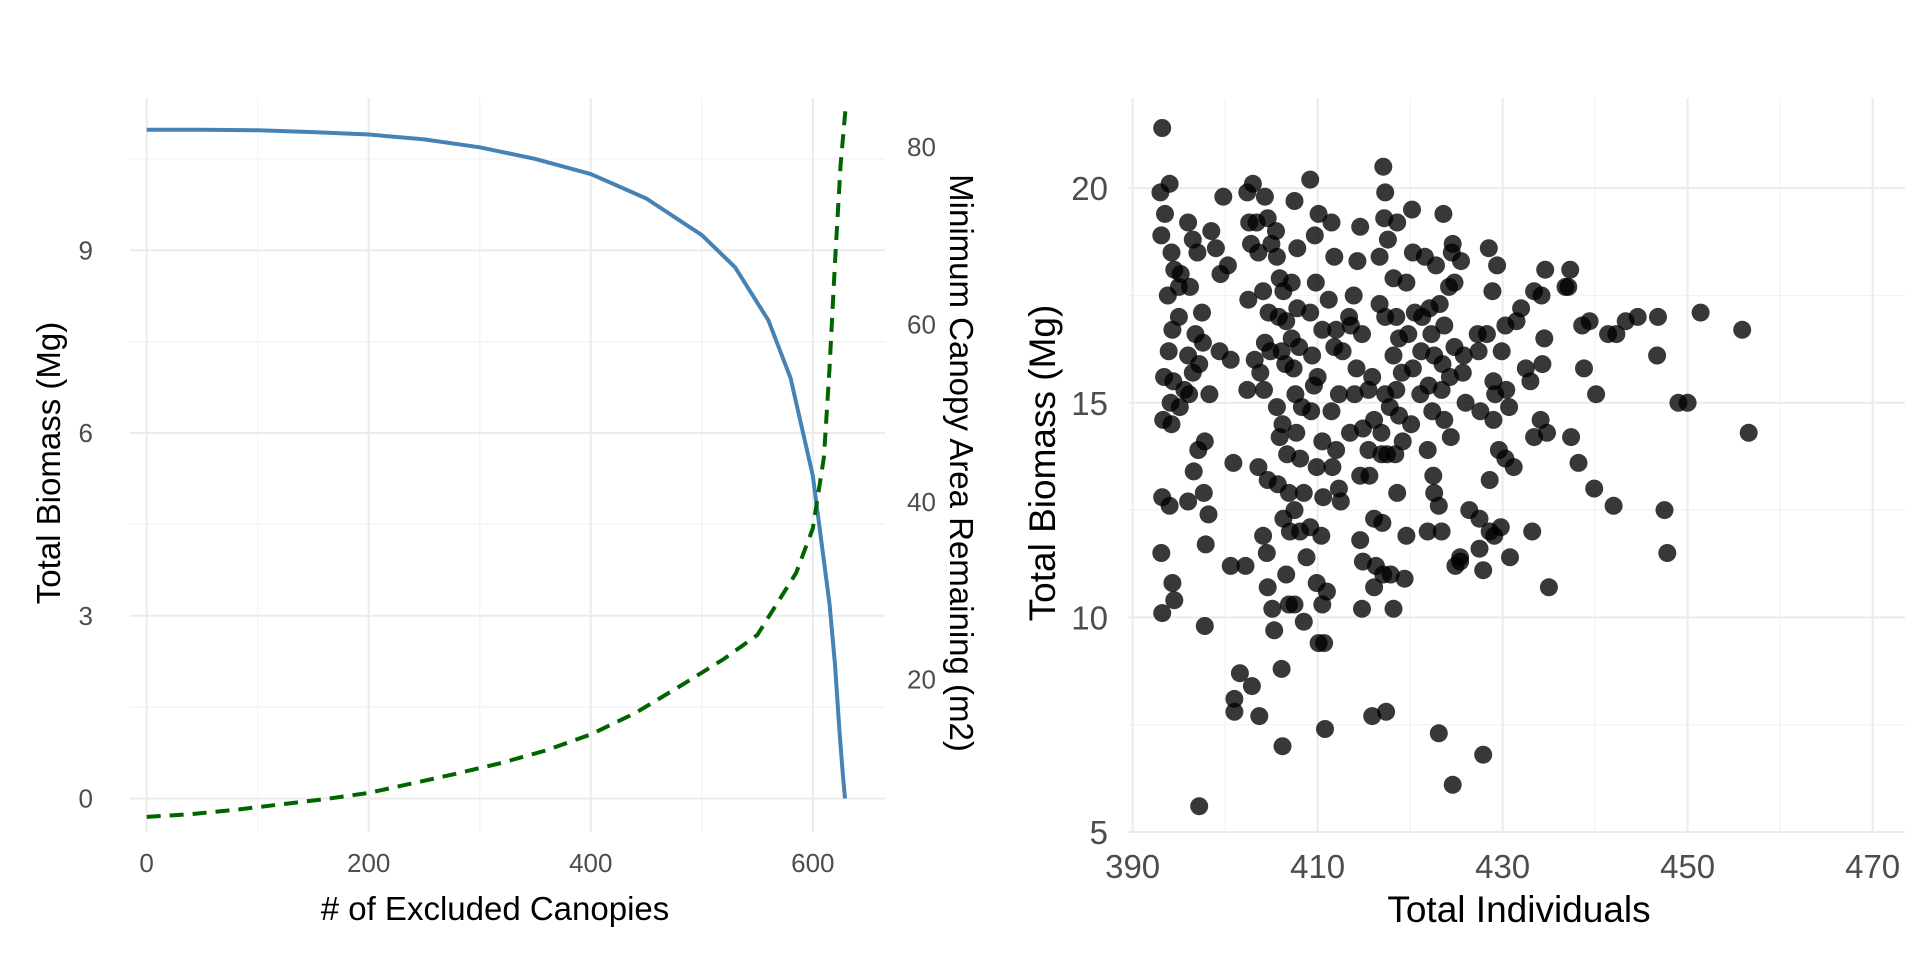  Describe the element at coordinates (590, 863) in the screenshot. I see `x-tick-label: 400` at that location.